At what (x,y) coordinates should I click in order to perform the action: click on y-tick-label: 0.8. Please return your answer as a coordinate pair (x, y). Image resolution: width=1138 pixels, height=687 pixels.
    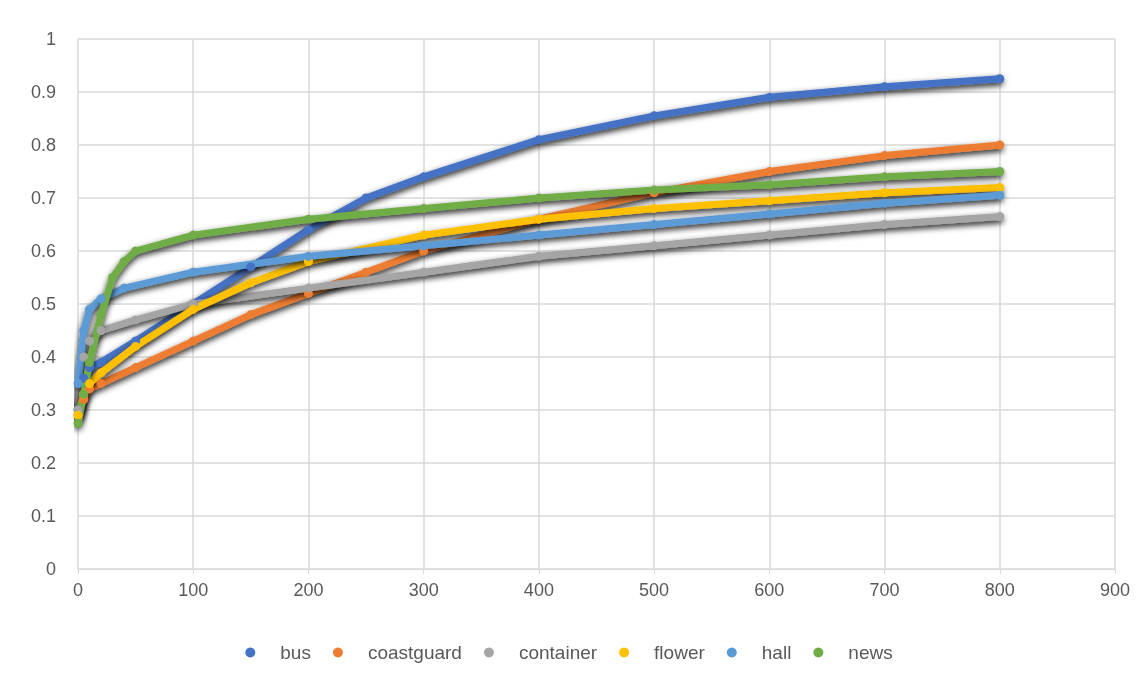
    Looking at the image, I should click on (43, 145).